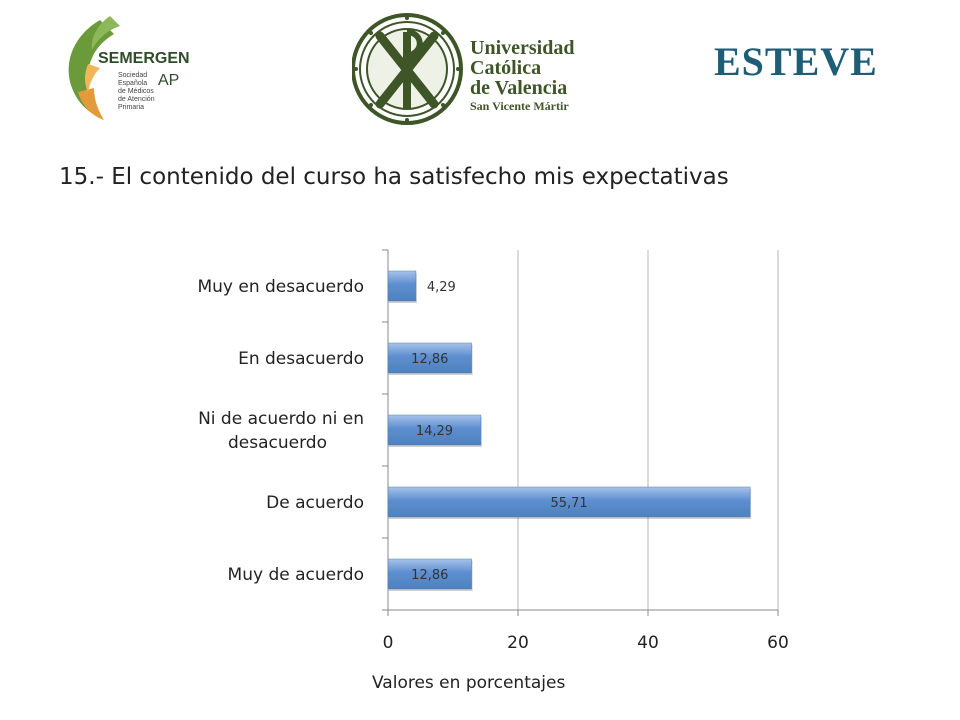 The image size is (960, 720). Describe the element at coordinates (94, 68) in the screenshot. I see `semergen-emblem` at that location.